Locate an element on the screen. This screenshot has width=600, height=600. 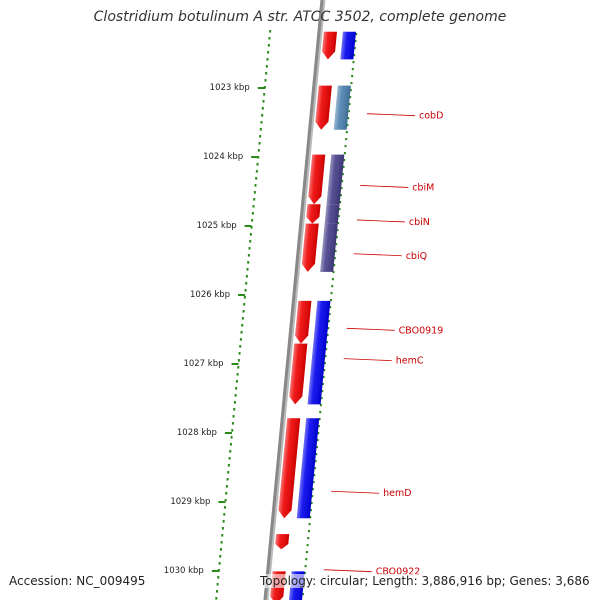
scale-tick-label: 1023 kbp is located at coordinates (230, 88).